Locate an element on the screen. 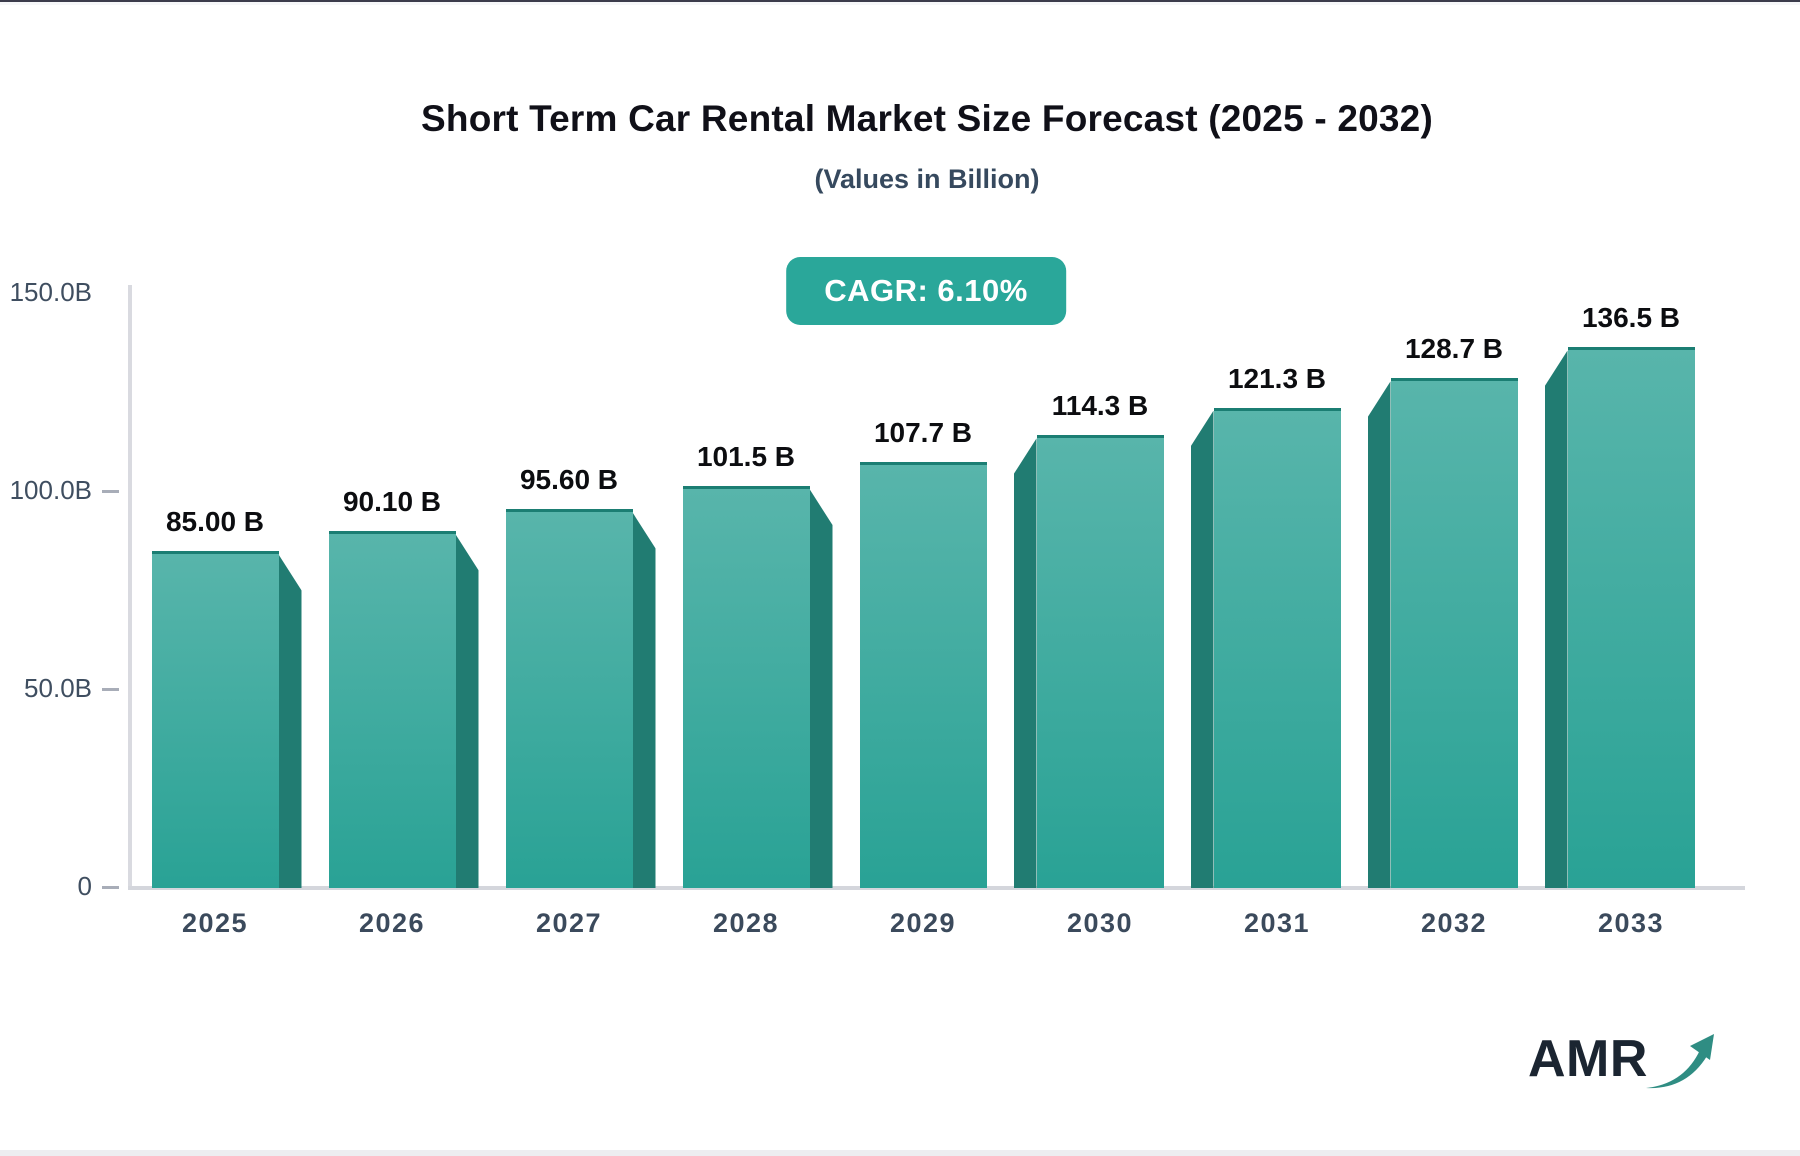 This screenshot has width=1800, height=1156. bar-2029 is located at coordinates (923, 674).